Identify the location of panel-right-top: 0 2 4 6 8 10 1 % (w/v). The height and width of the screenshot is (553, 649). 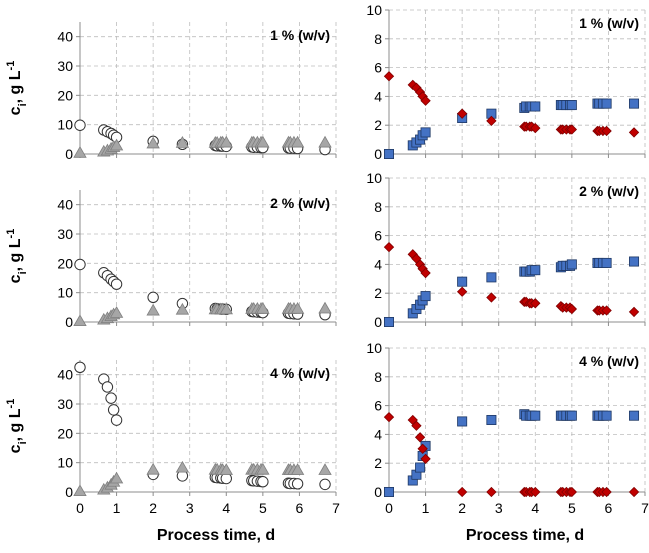
(506, 82).